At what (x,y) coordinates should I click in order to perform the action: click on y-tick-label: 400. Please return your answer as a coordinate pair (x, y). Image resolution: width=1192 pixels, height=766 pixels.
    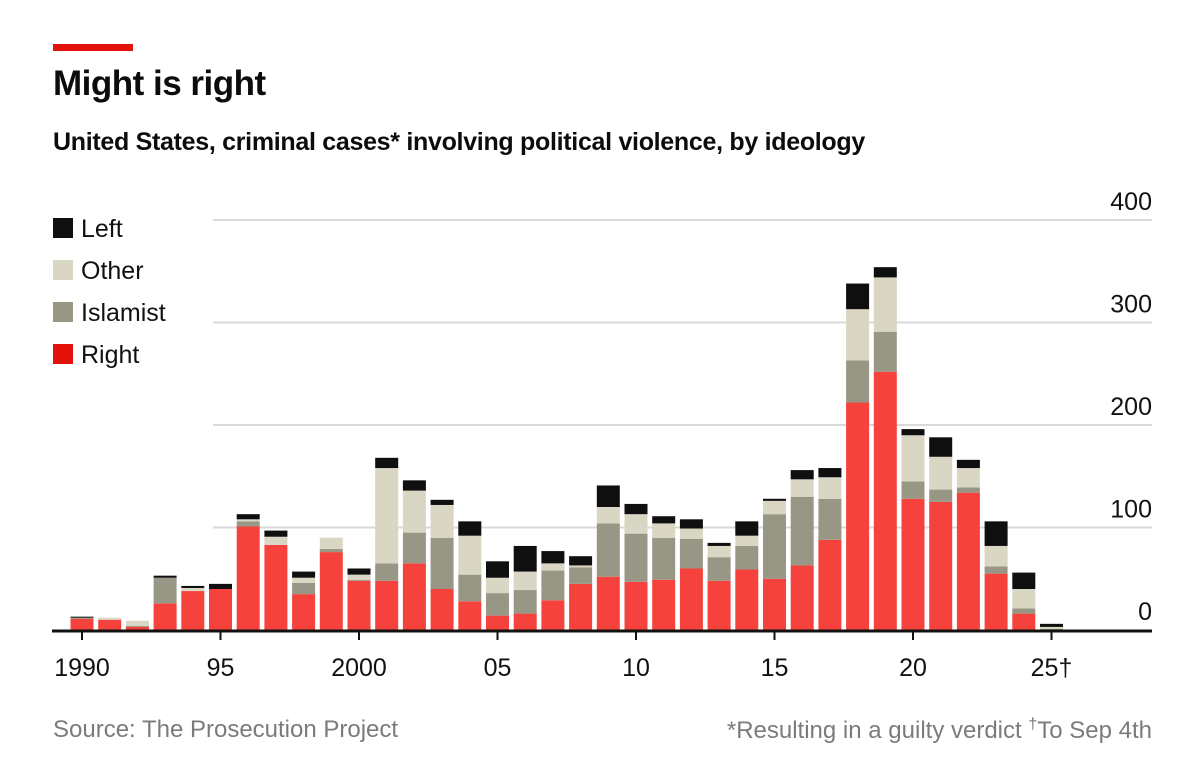
    Looking at the image, I should click on (1131, 202).